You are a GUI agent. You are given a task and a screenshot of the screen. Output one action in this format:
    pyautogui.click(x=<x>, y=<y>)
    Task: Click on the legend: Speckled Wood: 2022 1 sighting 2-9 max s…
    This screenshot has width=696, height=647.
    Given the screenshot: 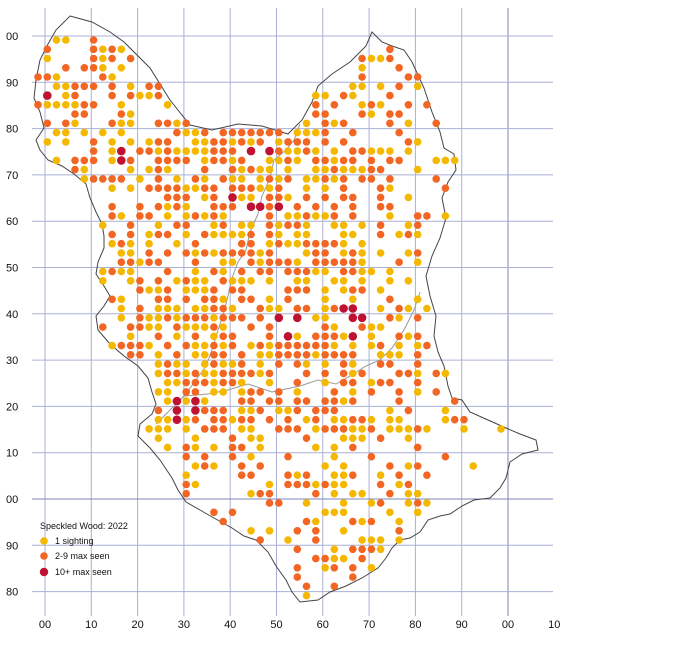 What is the action you would take?
    pyautogui.click(x=83, y=549)
    